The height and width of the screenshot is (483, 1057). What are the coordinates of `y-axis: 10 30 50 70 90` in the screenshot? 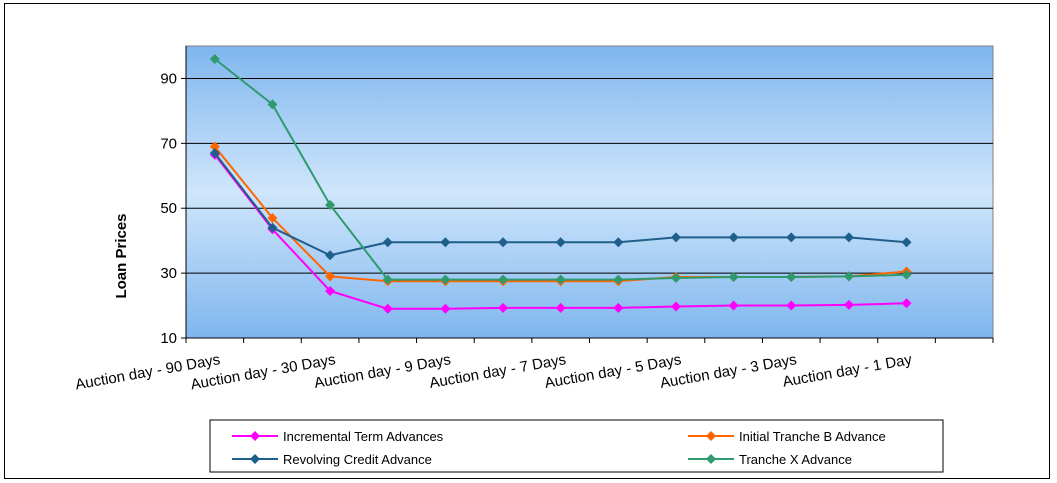 It's located at (173, 196).